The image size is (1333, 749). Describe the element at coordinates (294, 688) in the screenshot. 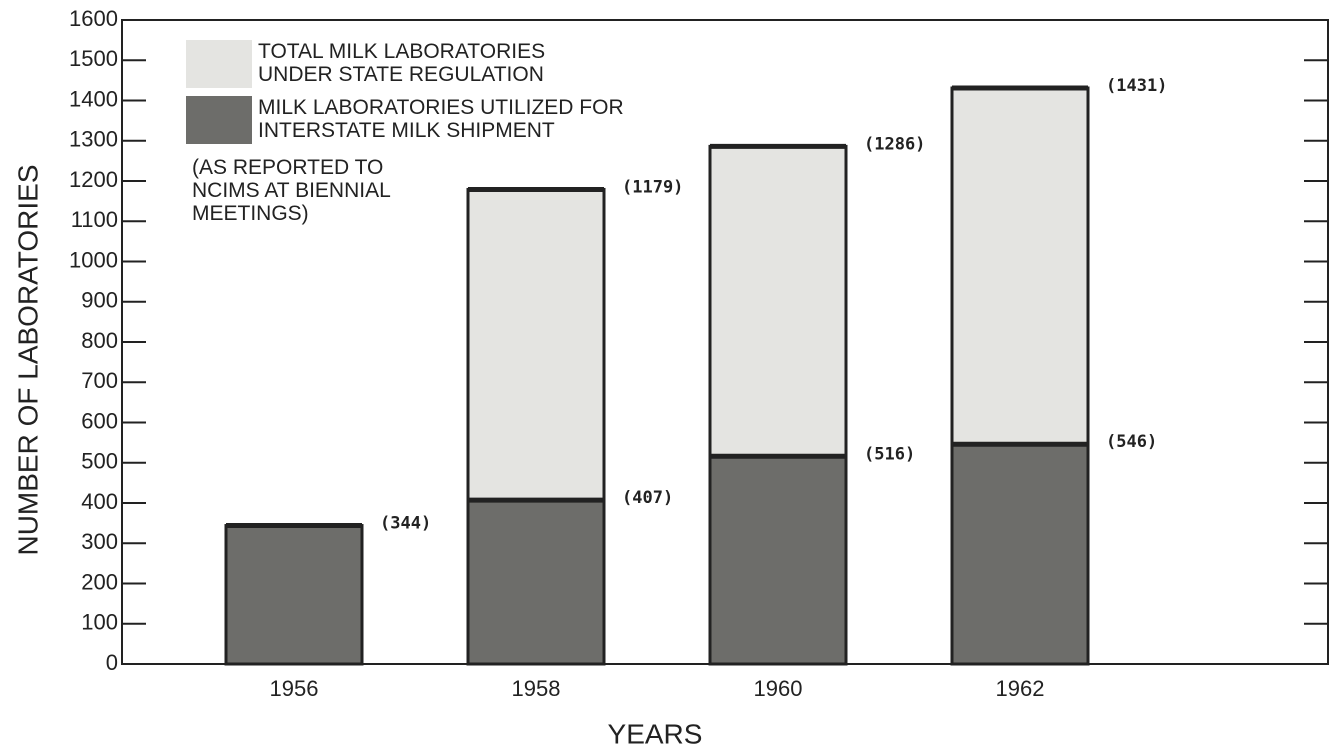

I see `x-tick-label: 1956` at that location.